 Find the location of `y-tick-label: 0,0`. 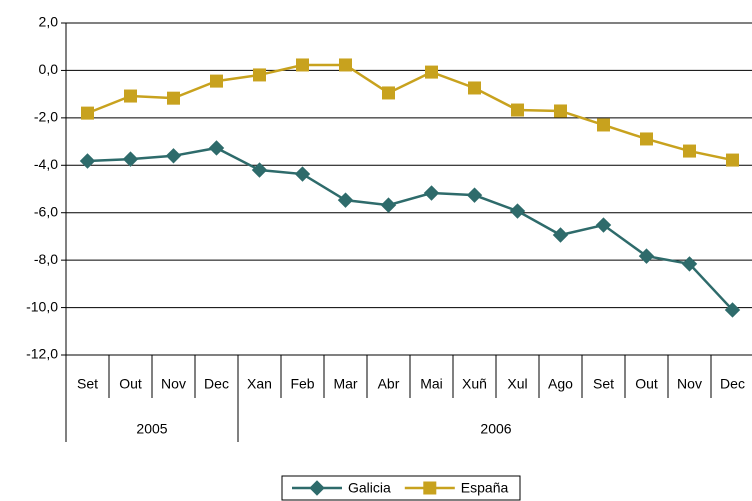

y-tick-label: 0,0 is located at coordinates (49, 69).